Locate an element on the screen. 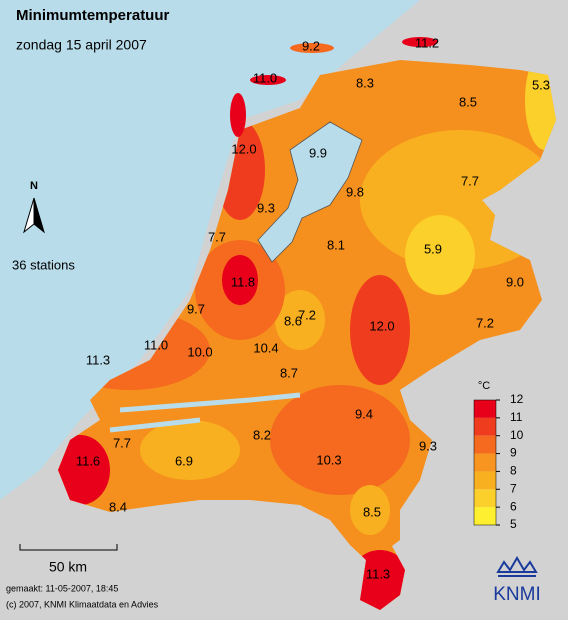 The width and height of the screenshot is (568, 625). station-value: 8.6 is located at coordinates (293, 320).